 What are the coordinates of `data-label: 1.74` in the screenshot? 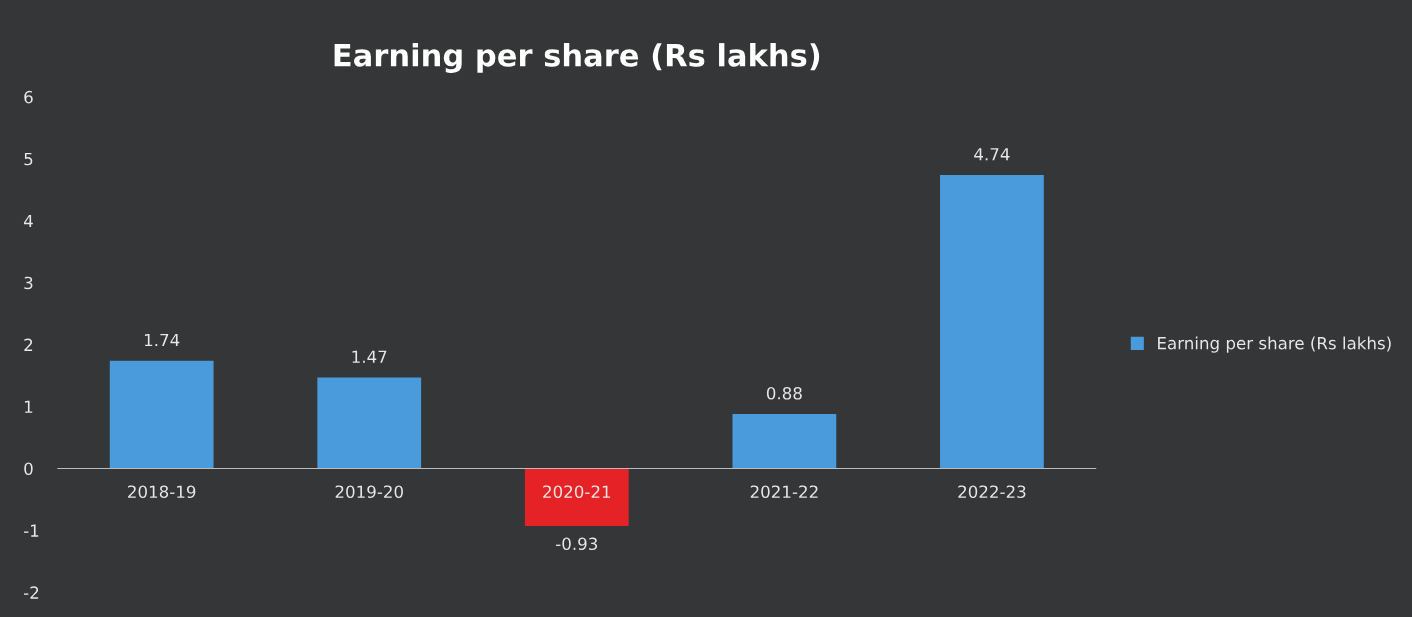 It's located at (162, 340).